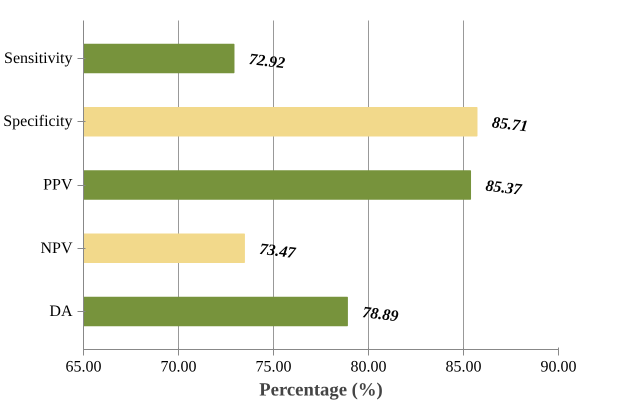  I want to click on data-label: 73.47, so click(278, 251).